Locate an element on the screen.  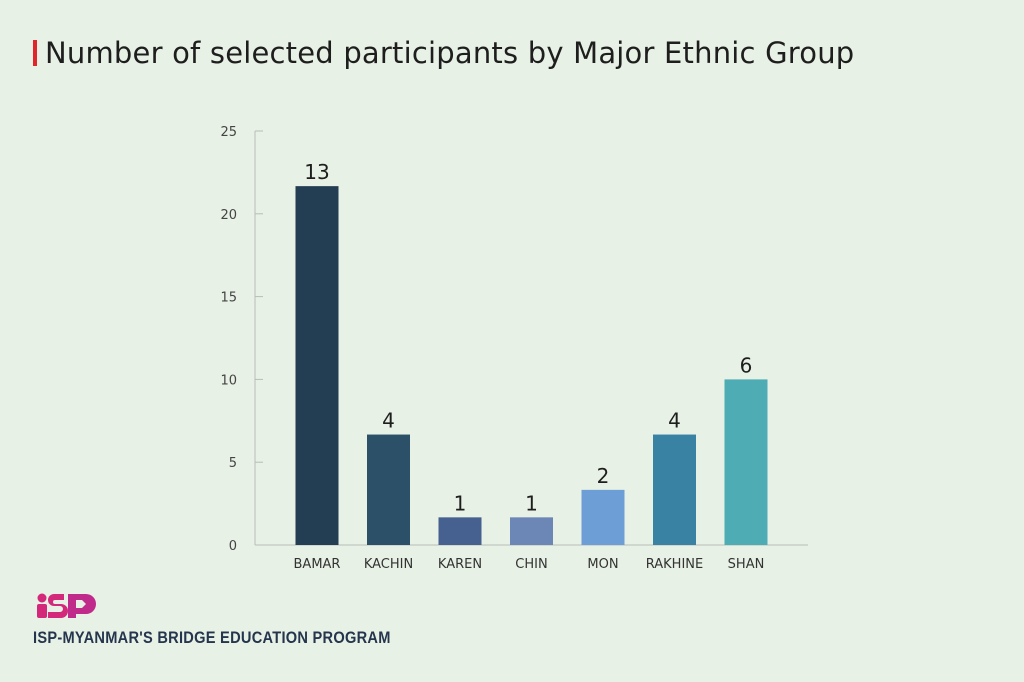
bar-mon is located at coordinates (603, 517).